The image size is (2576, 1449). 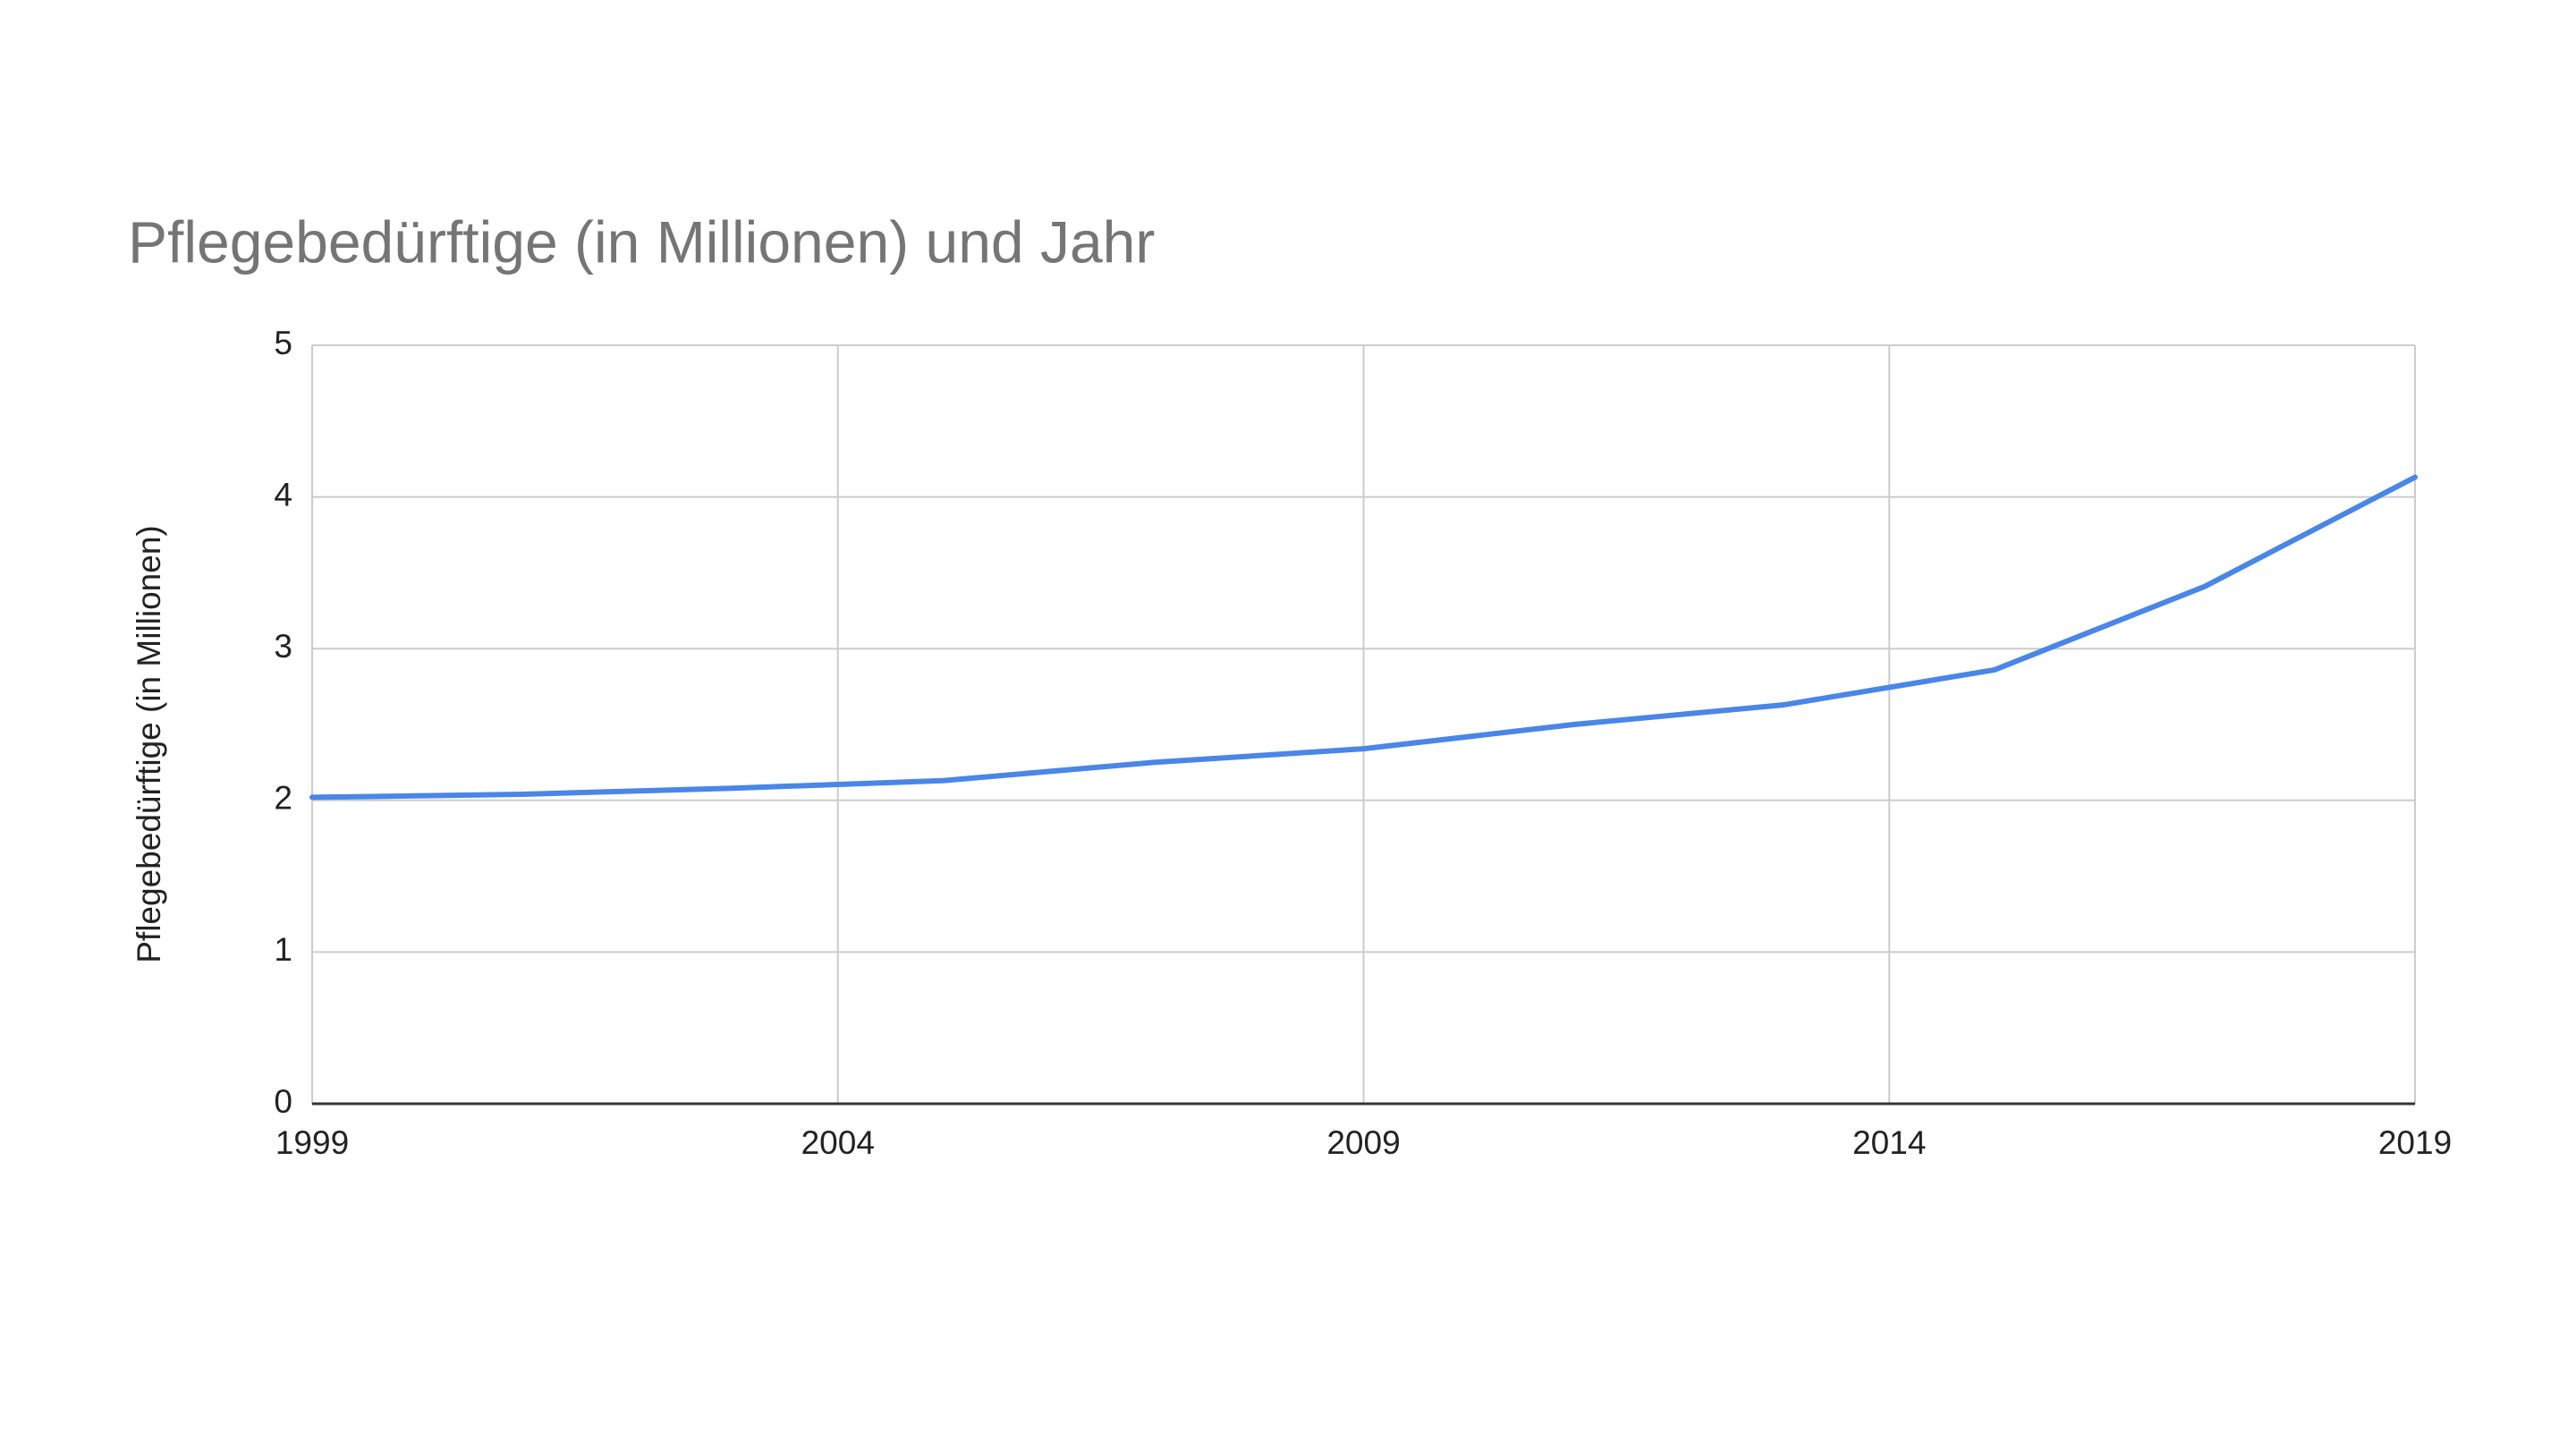 I want to click on y-tick-label: 2, so click(x=283, y=798).